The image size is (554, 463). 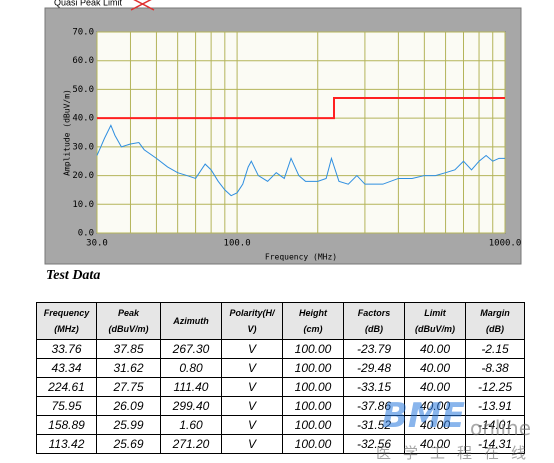 What do you see at coordinates (141, 5) in the screenshot?
I see `legend-icon` at bounding box center [141, 5].